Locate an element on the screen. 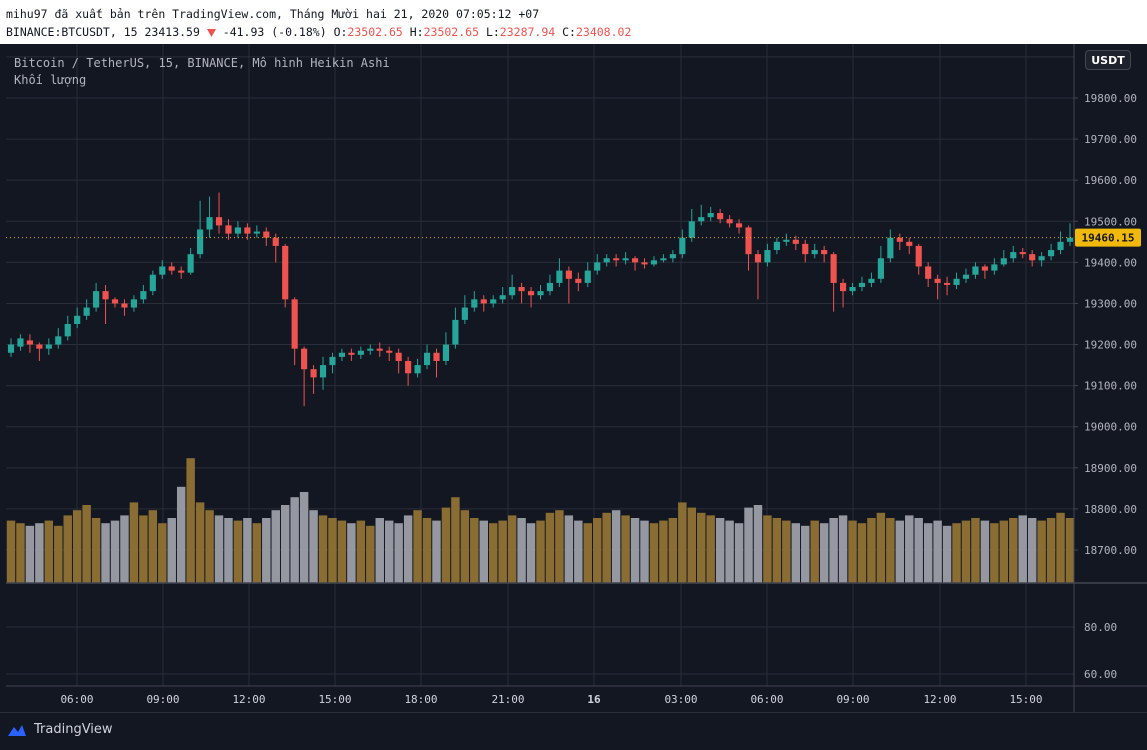 The width and height of the screenshot is (1147, 750). lower-pane-tick-label: 60.00 is located at coordinates (1100, 674).